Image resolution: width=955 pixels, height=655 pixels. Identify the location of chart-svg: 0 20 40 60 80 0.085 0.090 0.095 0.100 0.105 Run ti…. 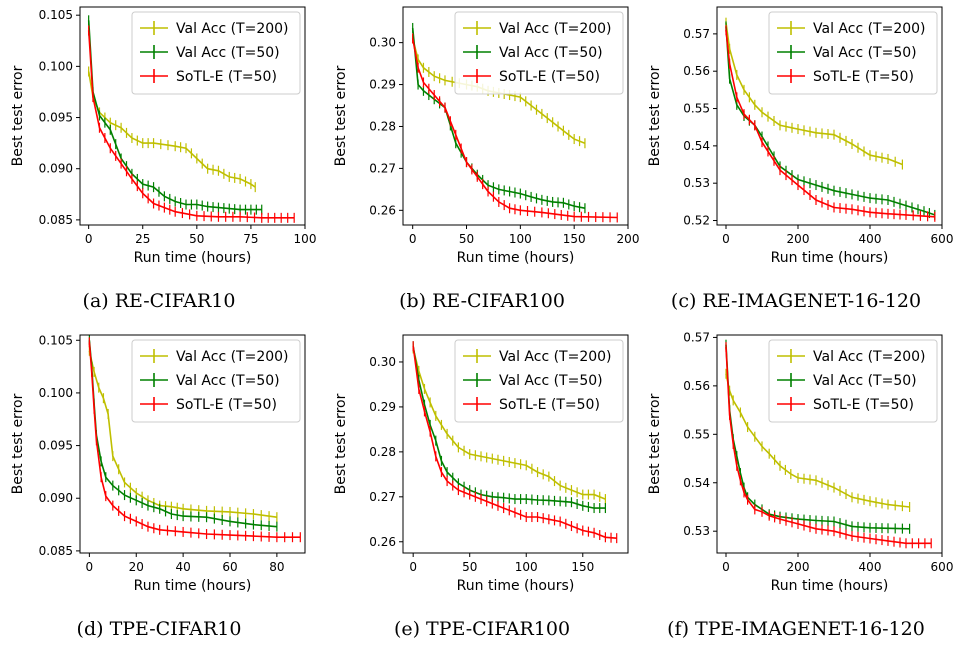
(158, 463).